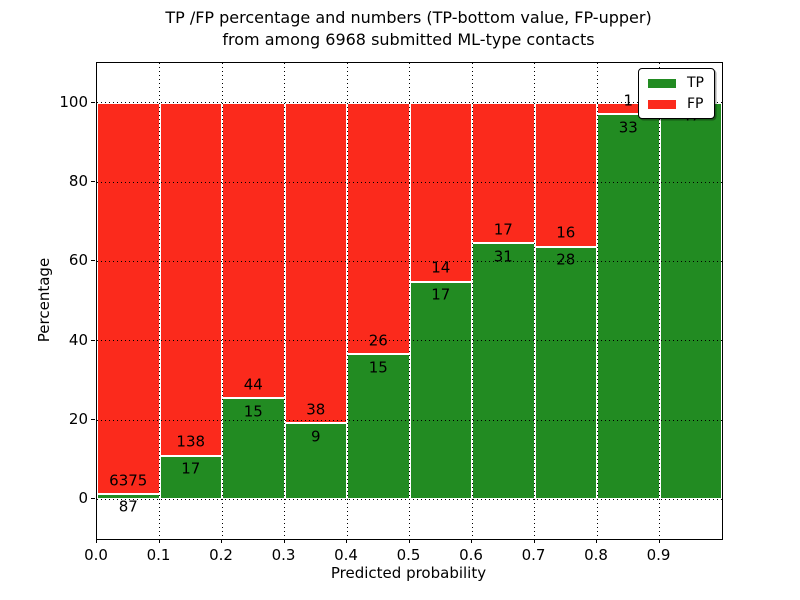 The width and height of the screenshot is (800, 600). What do you see at coordinates (316, 409) in the screenshot?
I see `fp-count-label: 38` at bounding box center [316, 409].